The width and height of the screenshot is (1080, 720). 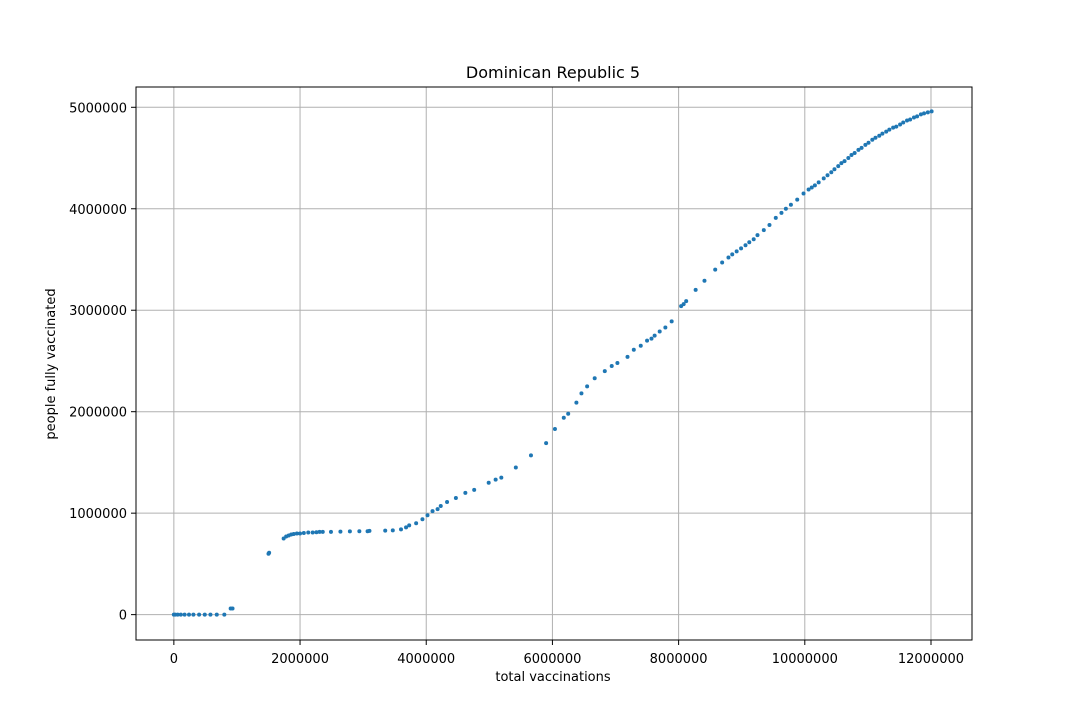 What do you see at coordinates (174, 659) in the screenshot?
I see `x-tick-label: 0` at bounding box center [174, 659].